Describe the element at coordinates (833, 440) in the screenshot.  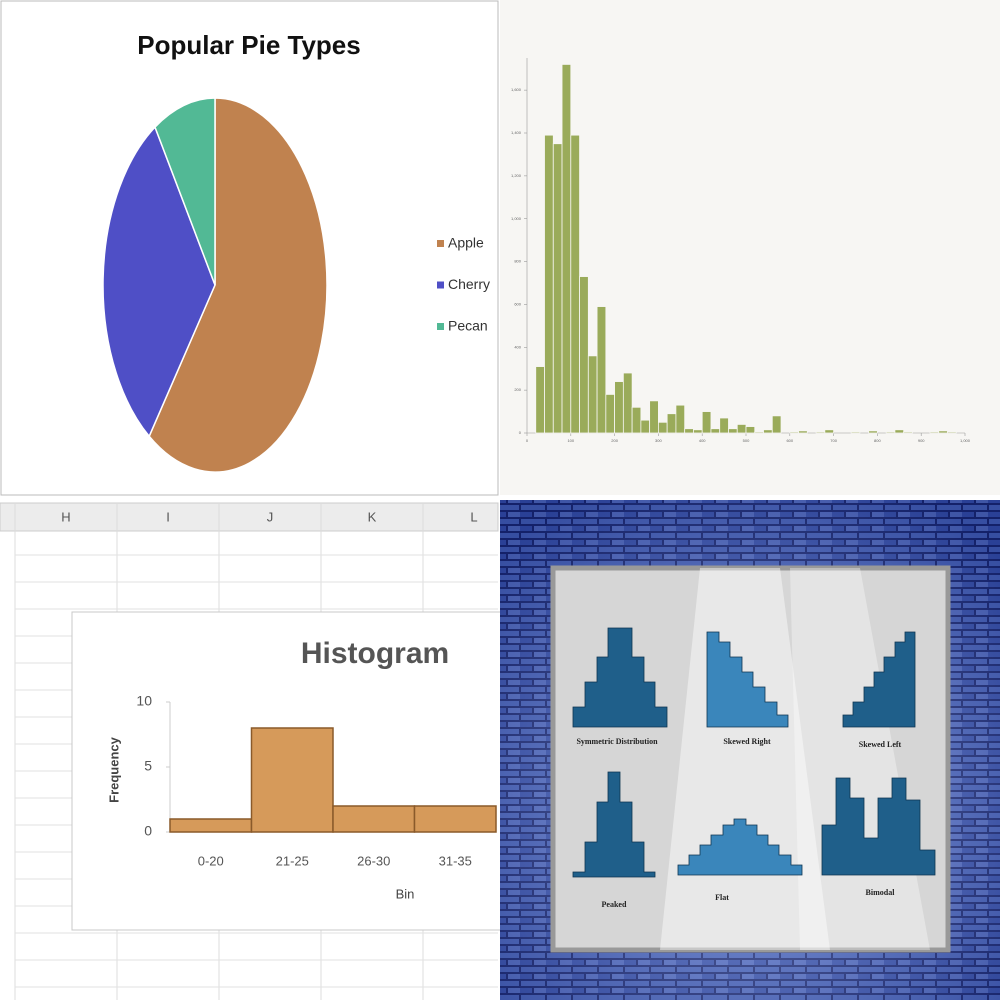
I see `x-tick-label: 700` at that location.